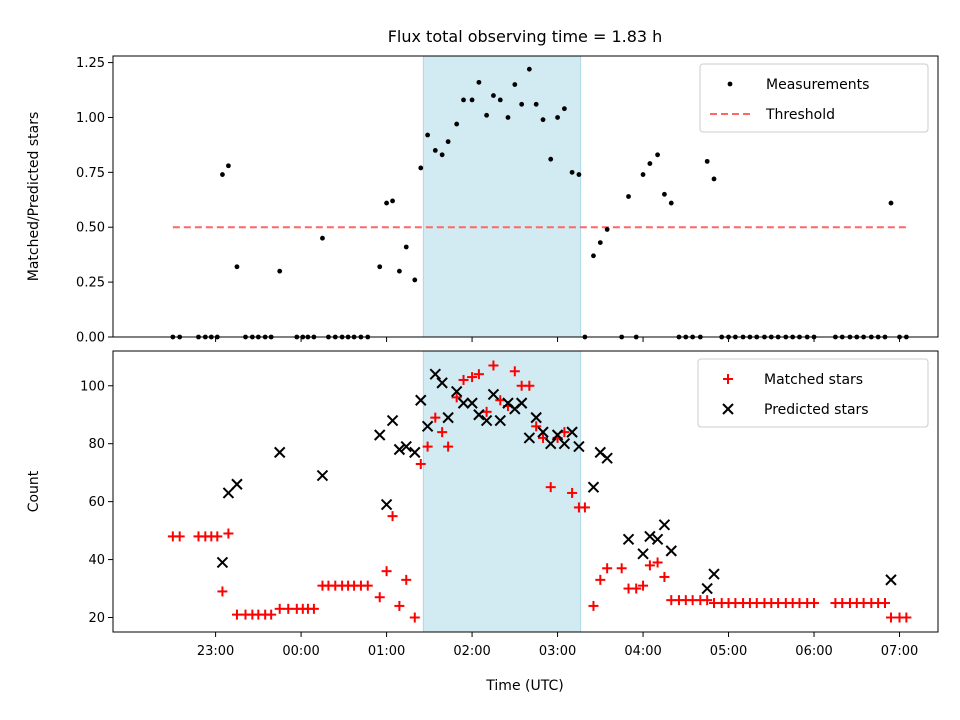 This screenshot has width=960, height=720. What do you see at coordinates (300, 651) in the screenshot?
I see `x-tick-label: 00:00` at bounding box center [300, 651].